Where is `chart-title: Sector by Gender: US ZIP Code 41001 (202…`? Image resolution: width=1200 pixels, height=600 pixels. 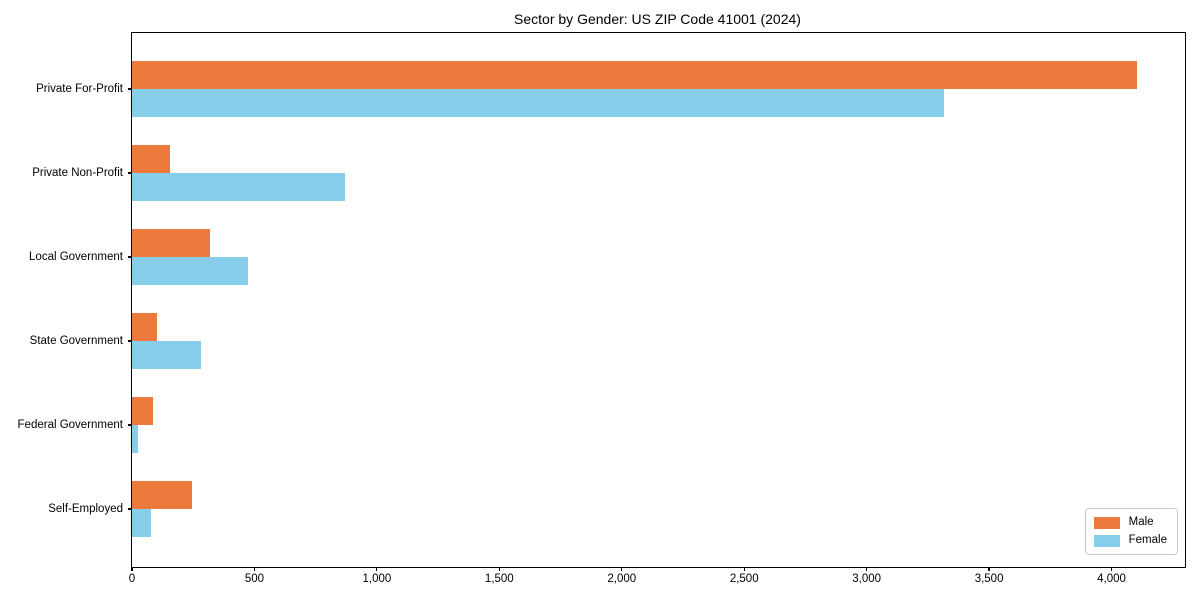 chart-title: Sector by Gender: US ZIP Code 41001 (202… is located at coordinates (657, 19).